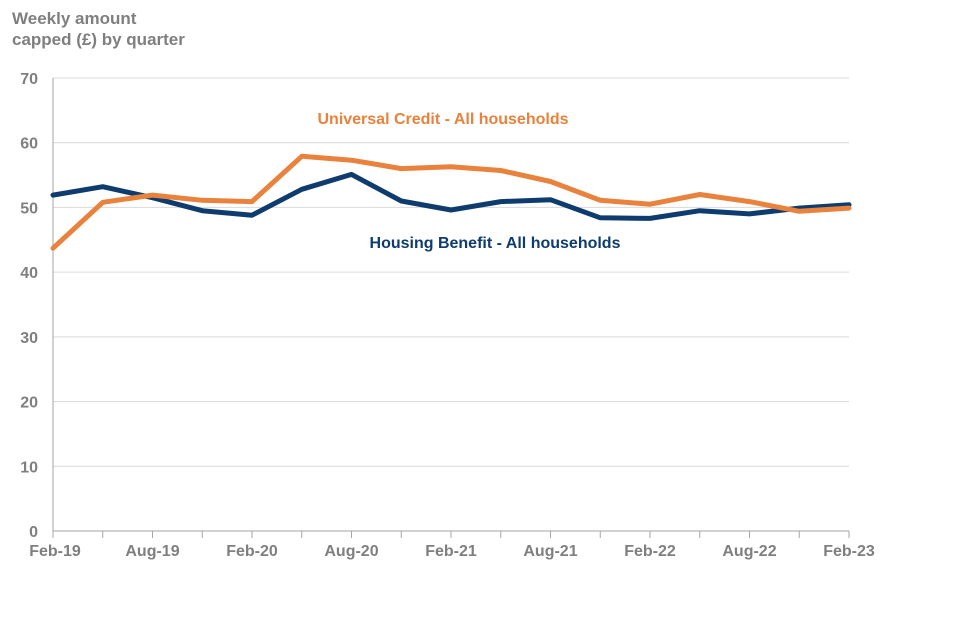  What do you see at coordinates (33, 532) in the screenshot?
I see `y-tick-label-0: 0` at bounding box center [33, 532].